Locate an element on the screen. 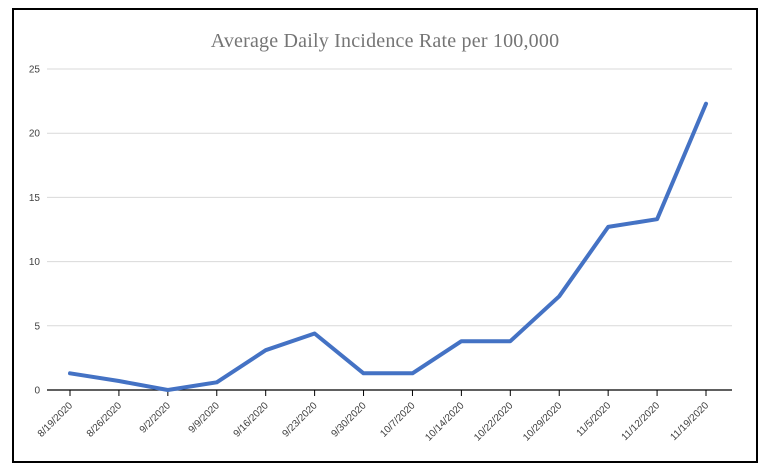 This screenshot has height=476, width=768. x-tick-label: 9/16/2020 is located at coordinates (252, 420).